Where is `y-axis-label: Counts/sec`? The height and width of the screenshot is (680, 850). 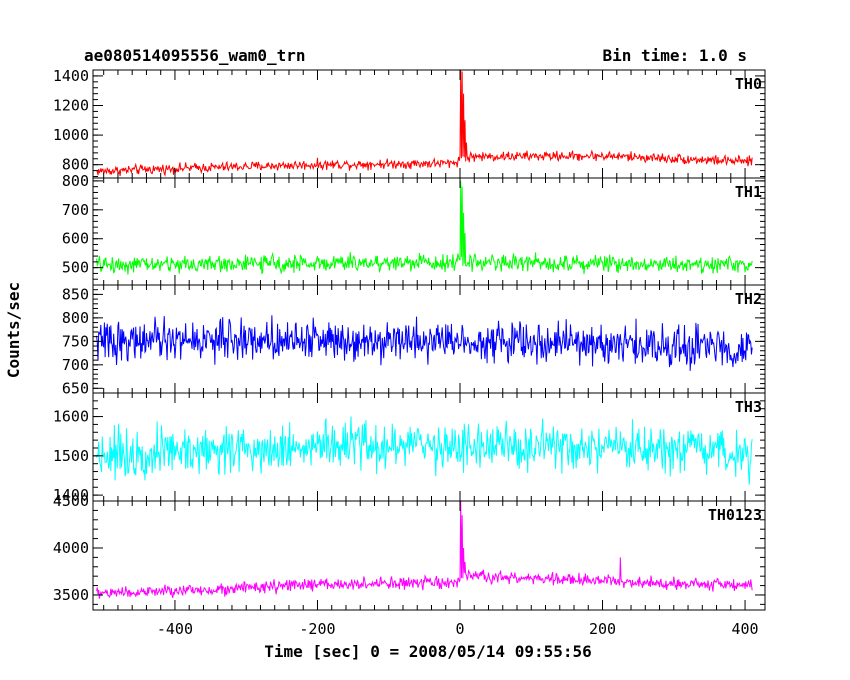
y-axis-label: Counts/sec is located at coordinates (13, 330).